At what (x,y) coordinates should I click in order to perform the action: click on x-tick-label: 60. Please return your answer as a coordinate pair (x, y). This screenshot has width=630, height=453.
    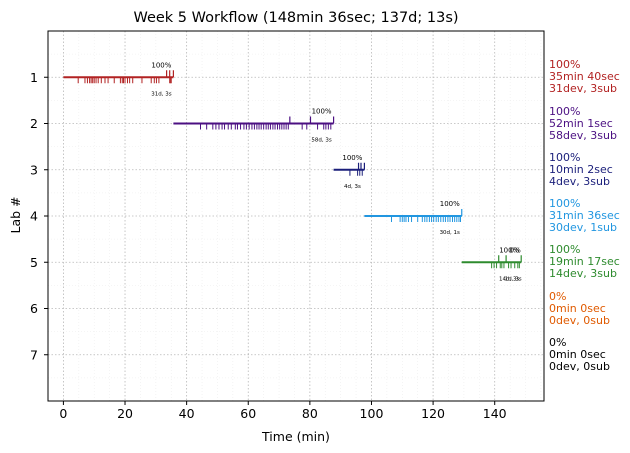
    Looking at the image, I should click on (248, 413).